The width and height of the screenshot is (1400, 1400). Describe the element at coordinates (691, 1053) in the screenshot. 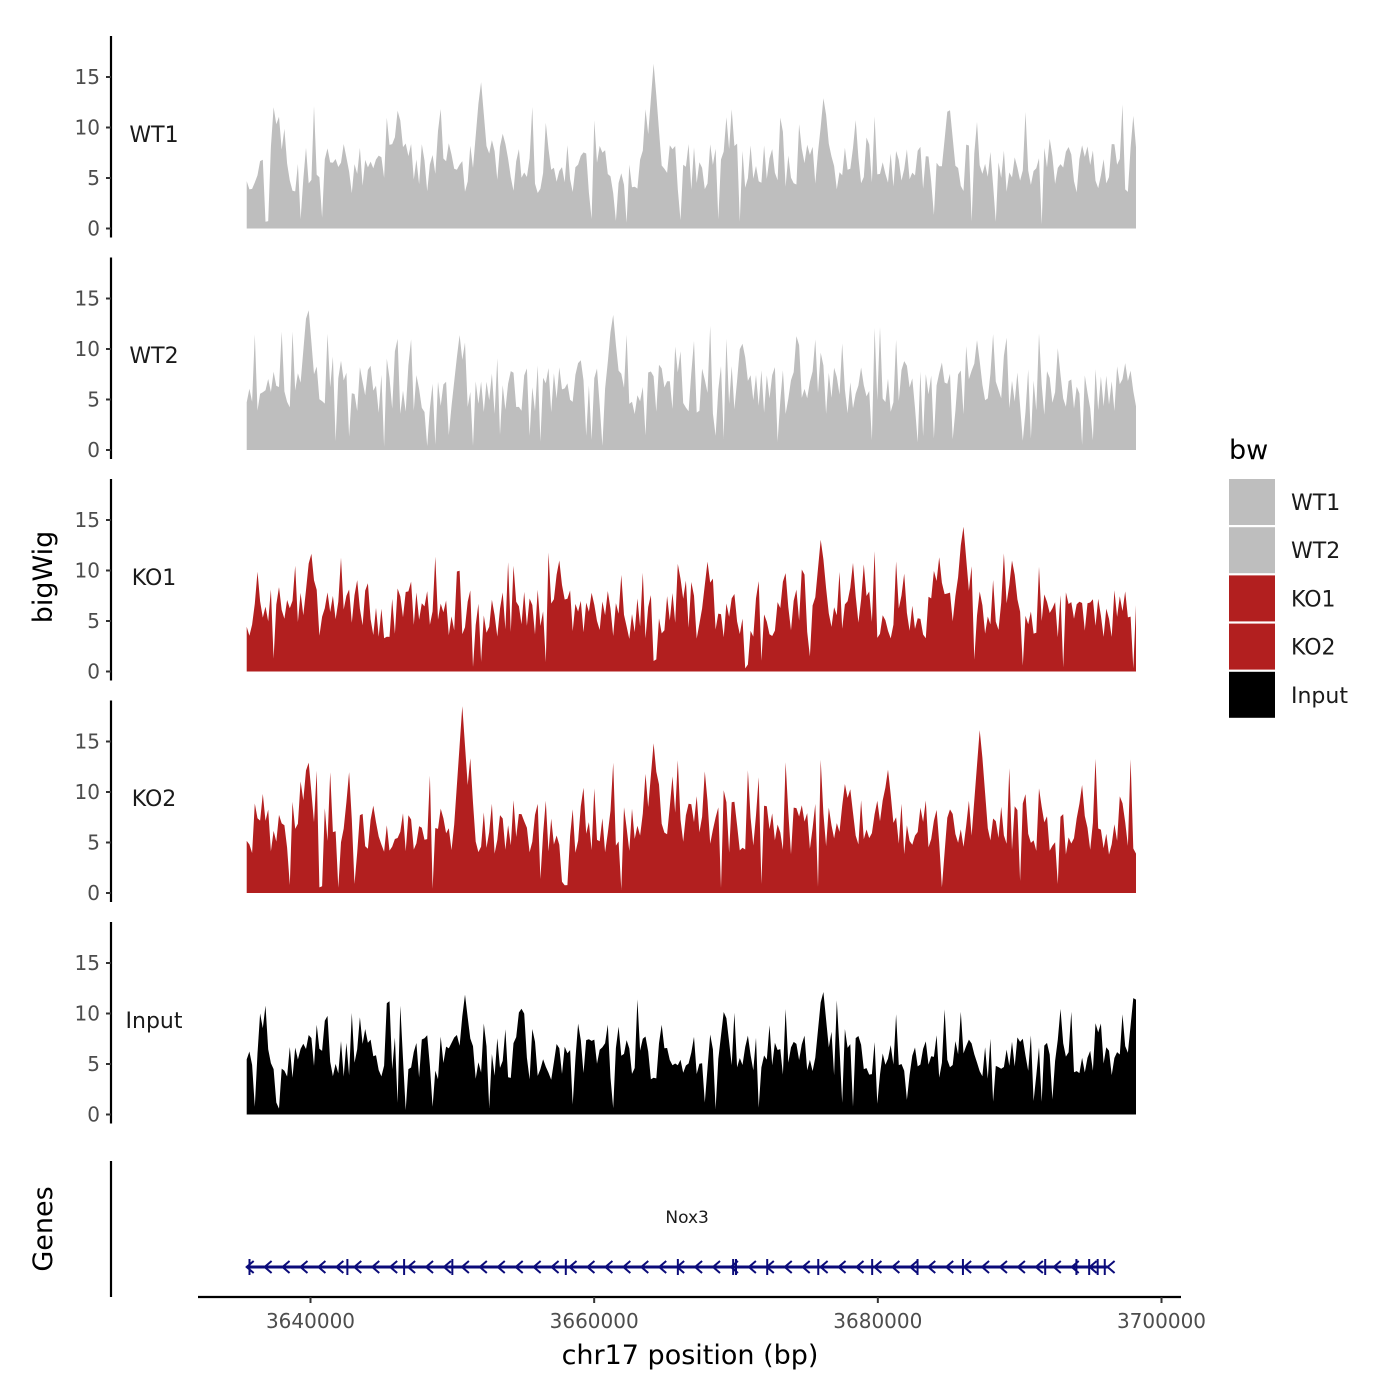

I see `signal-area-input` at that location.